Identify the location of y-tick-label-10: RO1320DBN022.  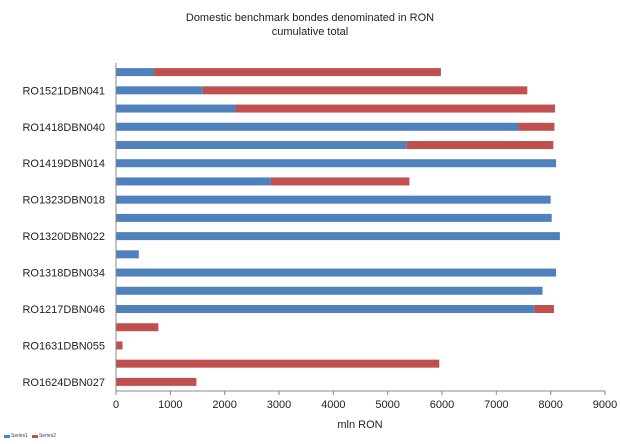
(63, 237).